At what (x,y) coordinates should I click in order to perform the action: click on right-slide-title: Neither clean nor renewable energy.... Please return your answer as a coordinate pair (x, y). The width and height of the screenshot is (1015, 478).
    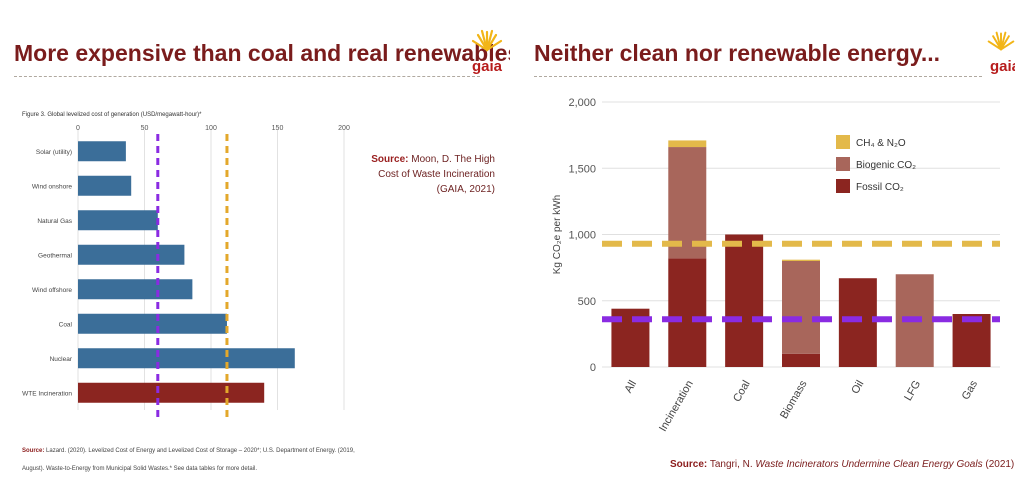
    Looking at the image, I should click on (737, 53).